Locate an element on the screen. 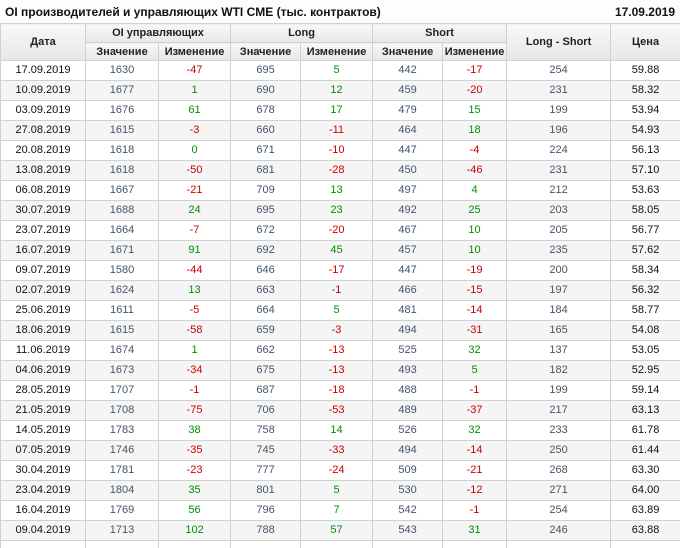 Image resolution: width=680 pixels, height=548 pixels. table-row: 20.08.2019 1618 0 671 -10 447 -4 224 56.13 is located at coordinates (340, 150).